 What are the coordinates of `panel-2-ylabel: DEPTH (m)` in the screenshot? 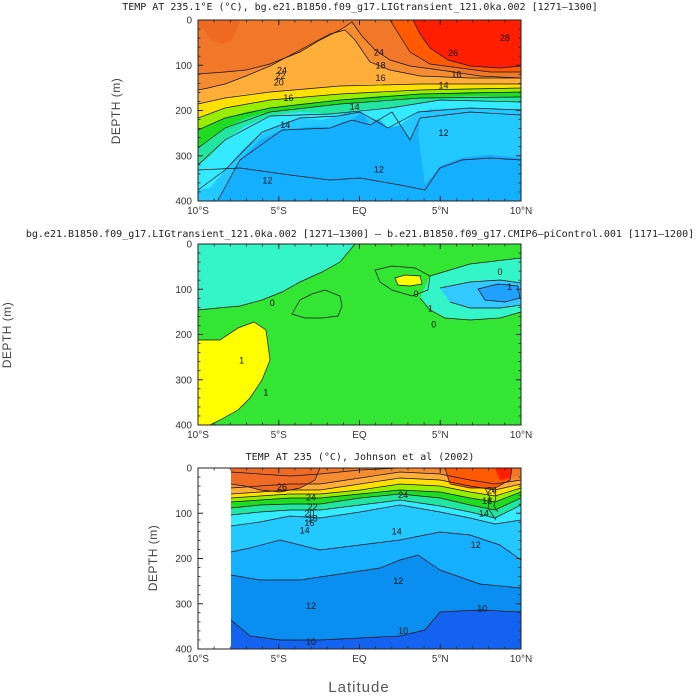 It's located at (7, 335).